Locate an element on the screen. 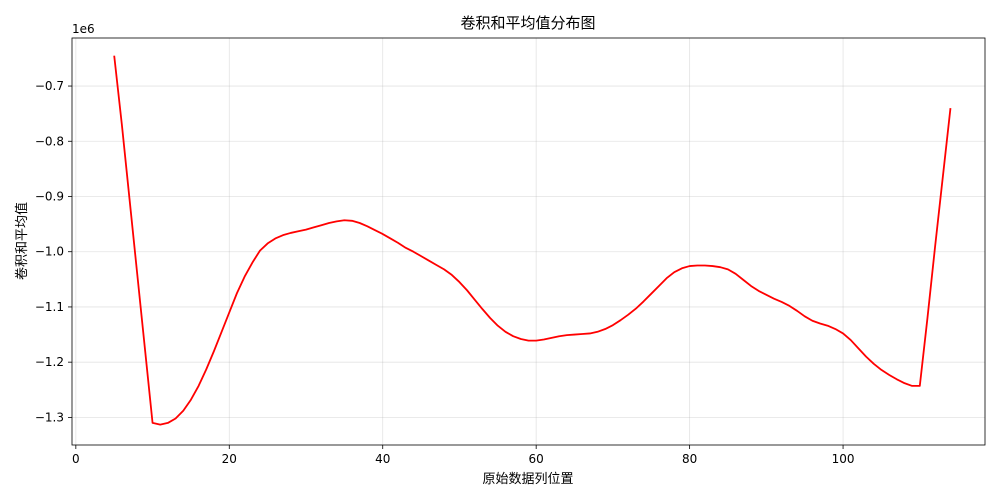 The image size is (1000, 504). x-axis: 0 20 40 60 80 100 is located at coordinates (463, 455).